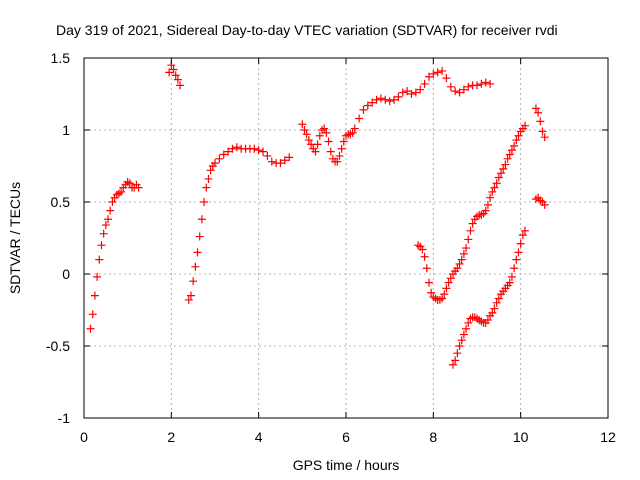  What do you see at coordinates (61, 202) in the screenshot?
I see `y-tick-label: 0.5` at bounding box center [61, 202].